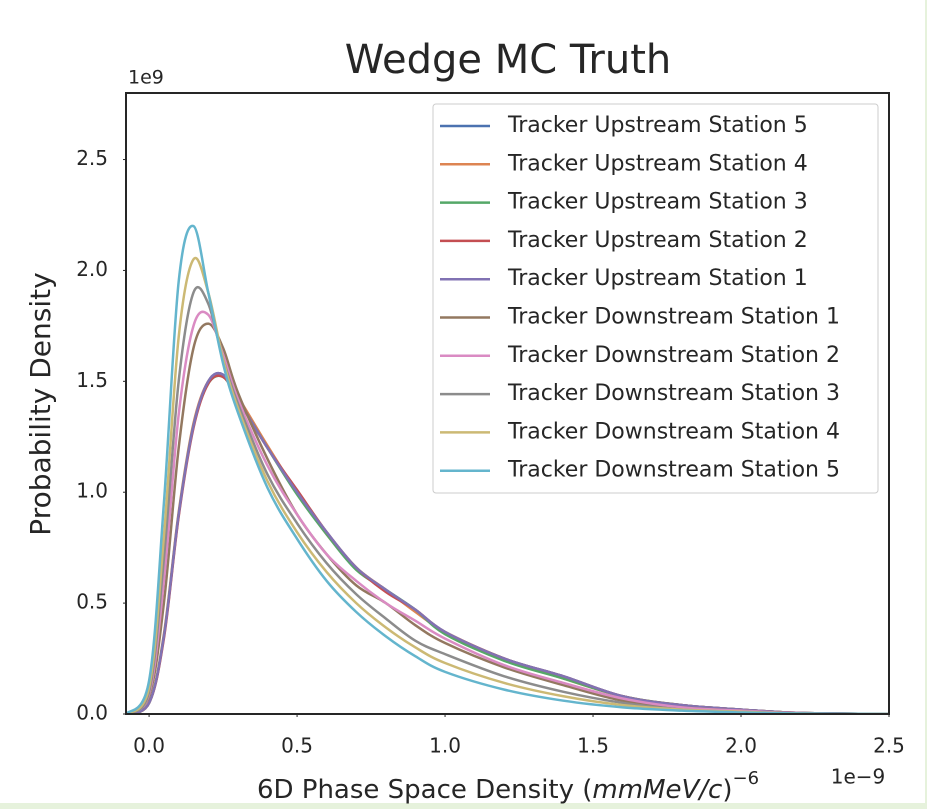 Image resolution: width=927 pixels, height=809 pixels. What do you see at coordinates (593, 746) in the screenshot?
I see `x-tick-label: 1.5` at bounding box center [593, 746].